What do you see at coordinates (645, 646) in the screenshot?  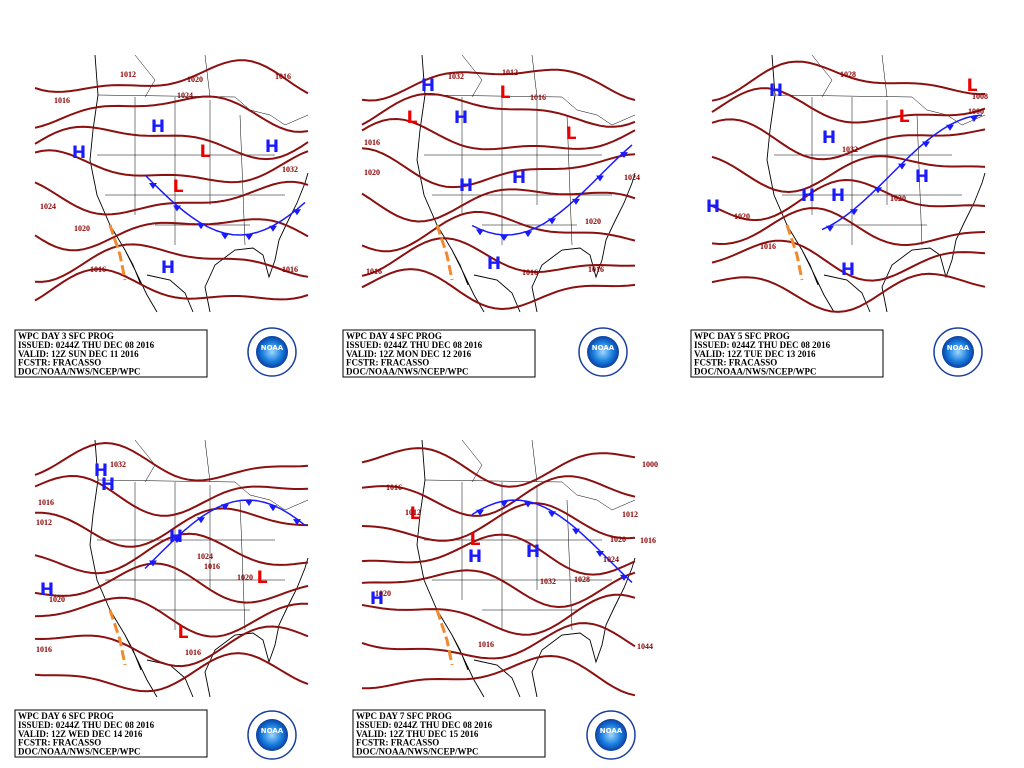 I see `isobar-label: 1044` at bounding box center [645, 646].